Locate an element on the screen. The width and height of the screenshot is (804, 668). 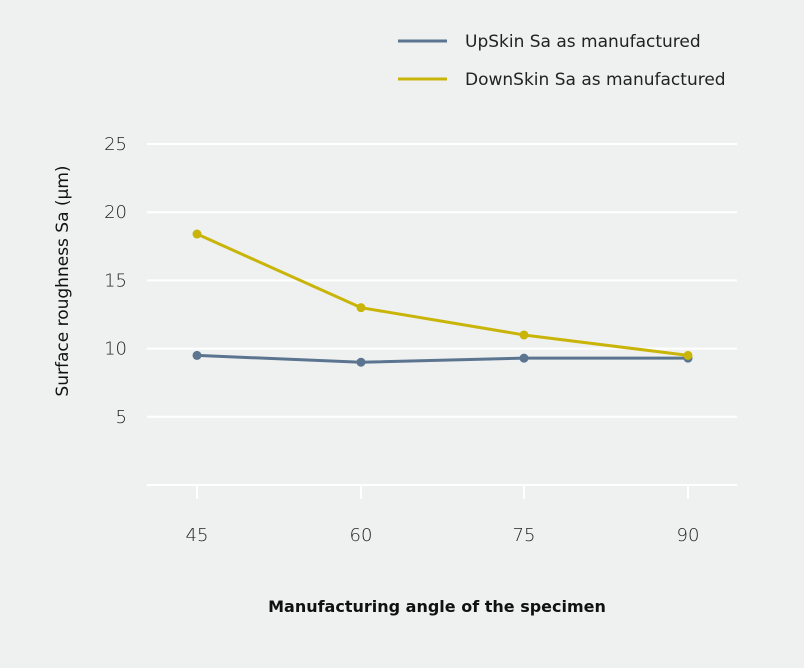
series-group is located at coordinates (442, 298).